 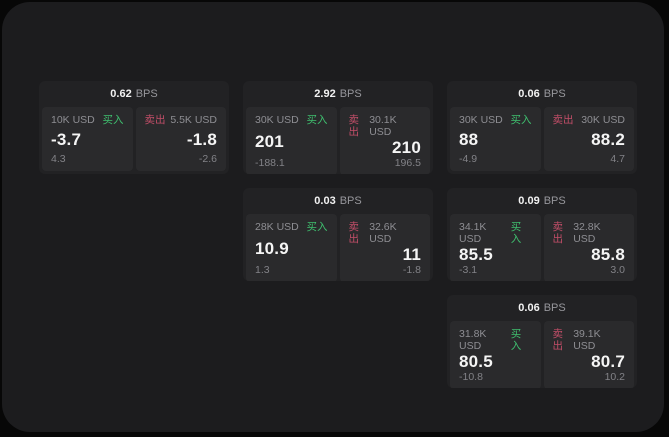 What do you see at coordinates (384, 140) in the screenshot?
I see `sell-panel: 卖出 30.1K USD 210 196.5` at bounding box center [384, 140].